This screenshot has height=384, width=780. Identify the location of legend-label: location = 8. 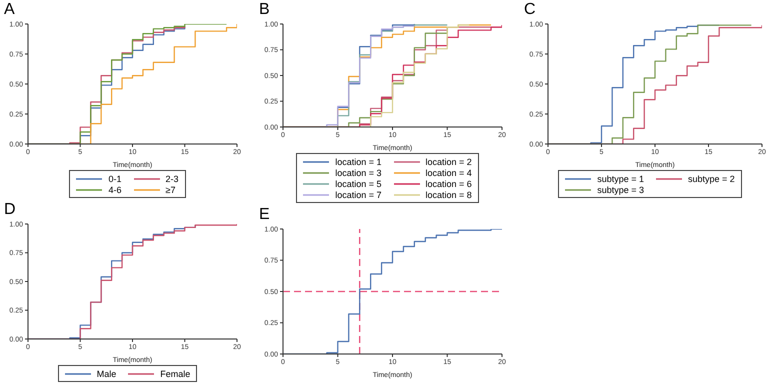
(449, 195).